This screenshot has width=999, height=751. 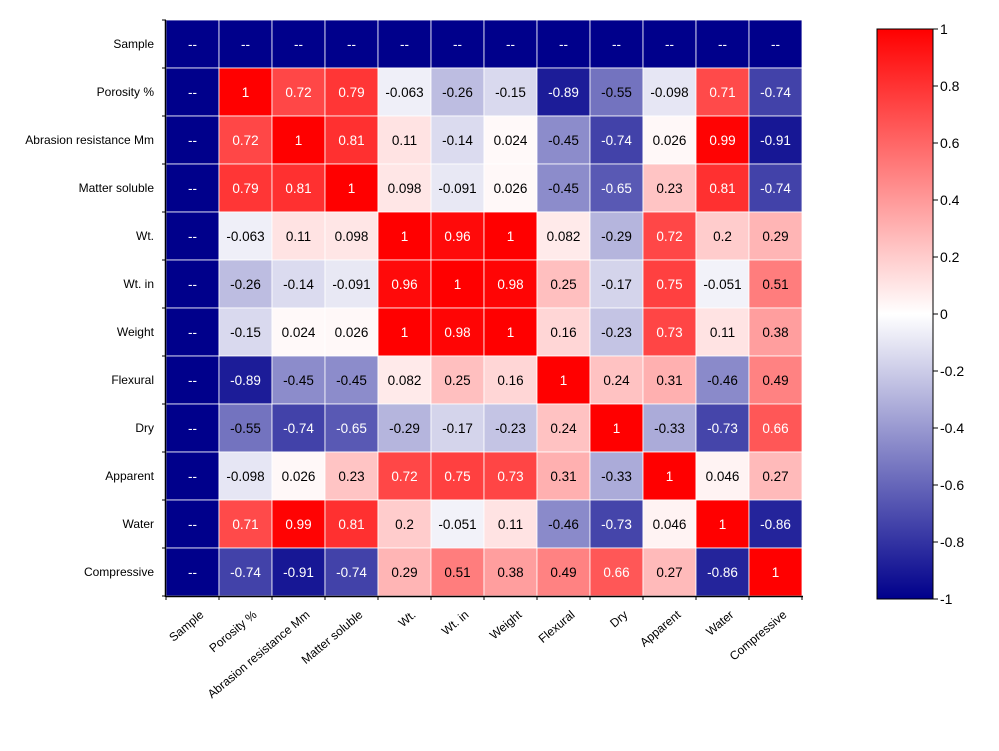 What do you see at coordinates (722, 284) in the screenshot?
I see `cell-value-label: -0.051` at bounding box center [722, 284].